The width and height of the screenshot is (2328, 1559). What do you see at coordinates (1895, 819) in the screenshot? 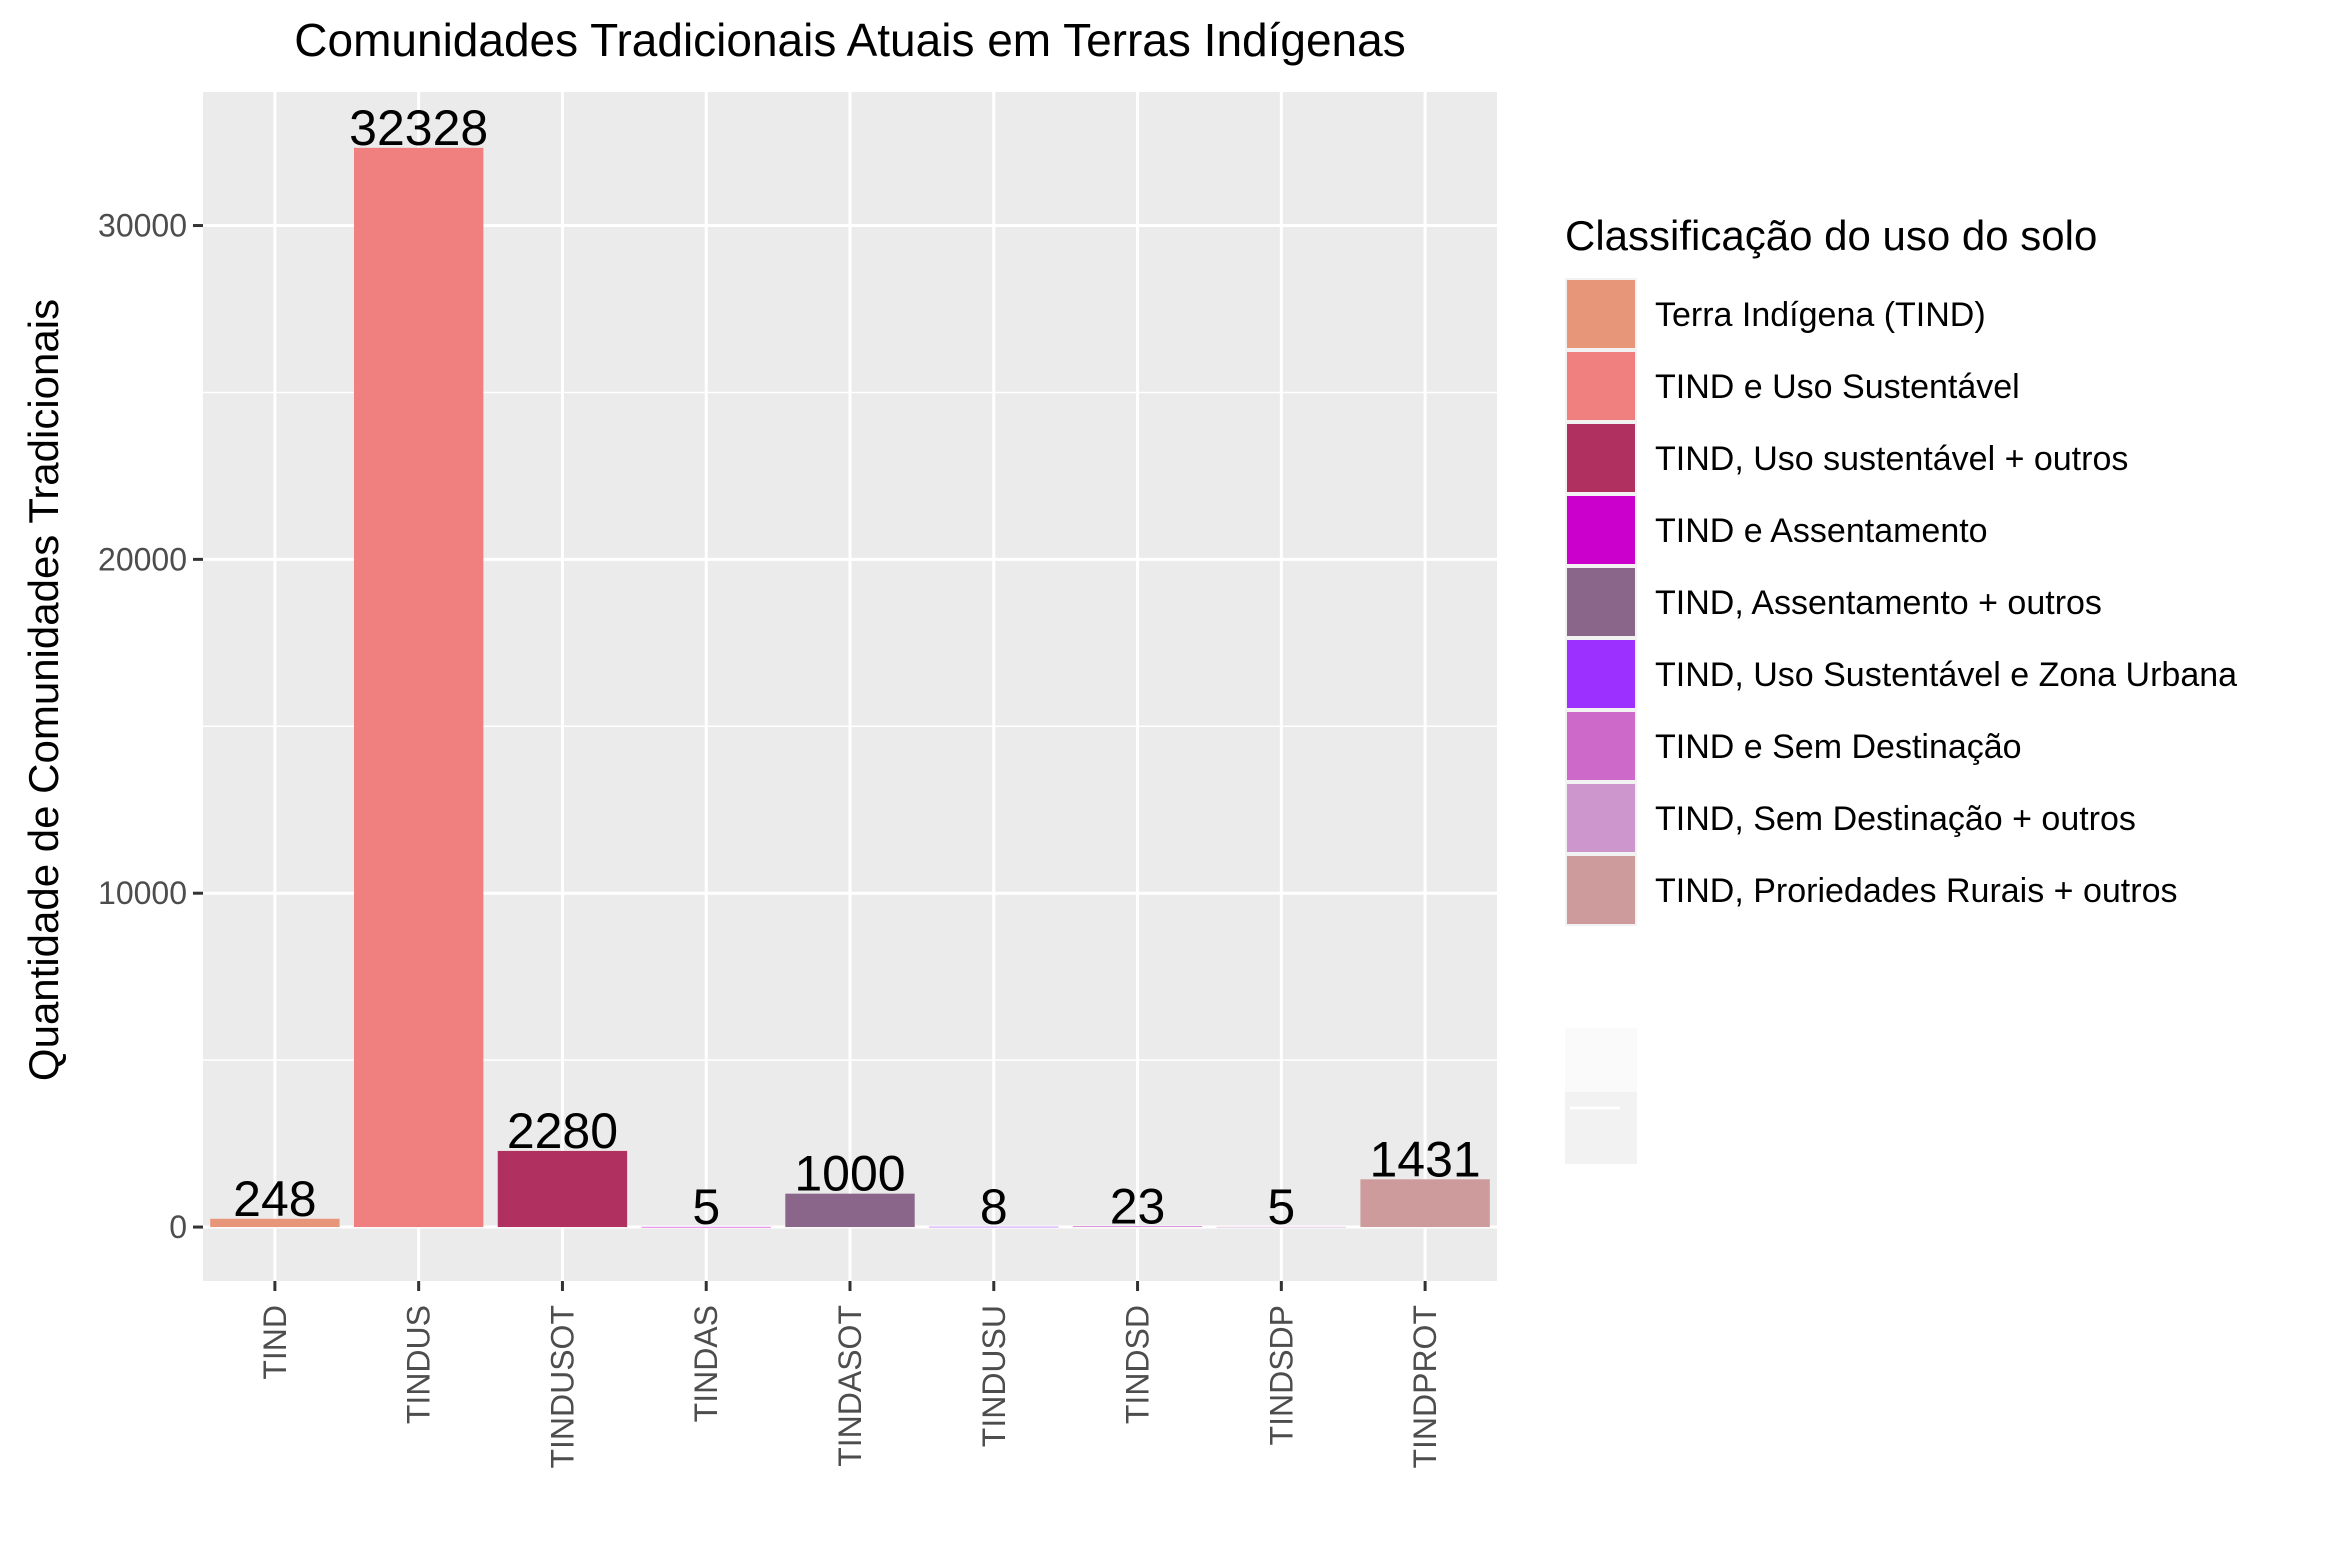
I see `legend-label: TIND, Sem Destinação + outros` at bounding box center [1895, 819].